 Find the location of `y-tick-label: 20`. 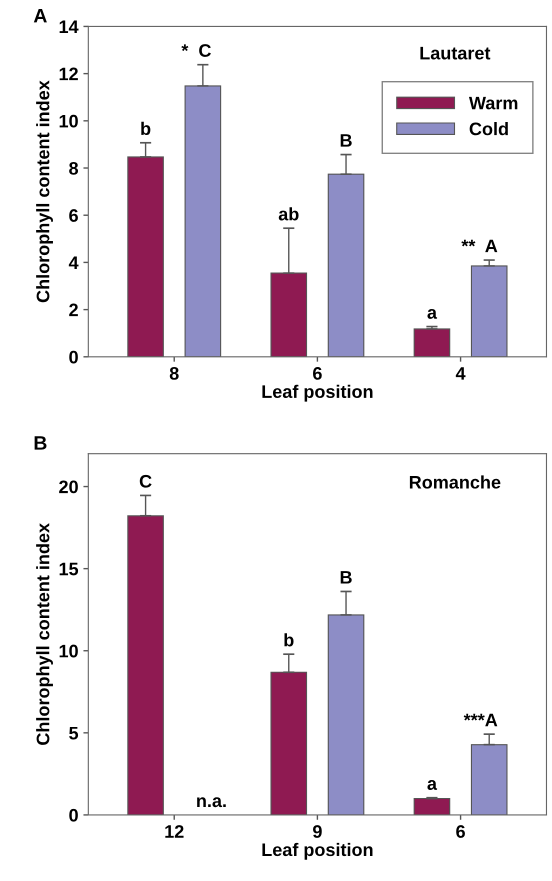

y-tick-label: 20 is located at coordinates (68, 487).